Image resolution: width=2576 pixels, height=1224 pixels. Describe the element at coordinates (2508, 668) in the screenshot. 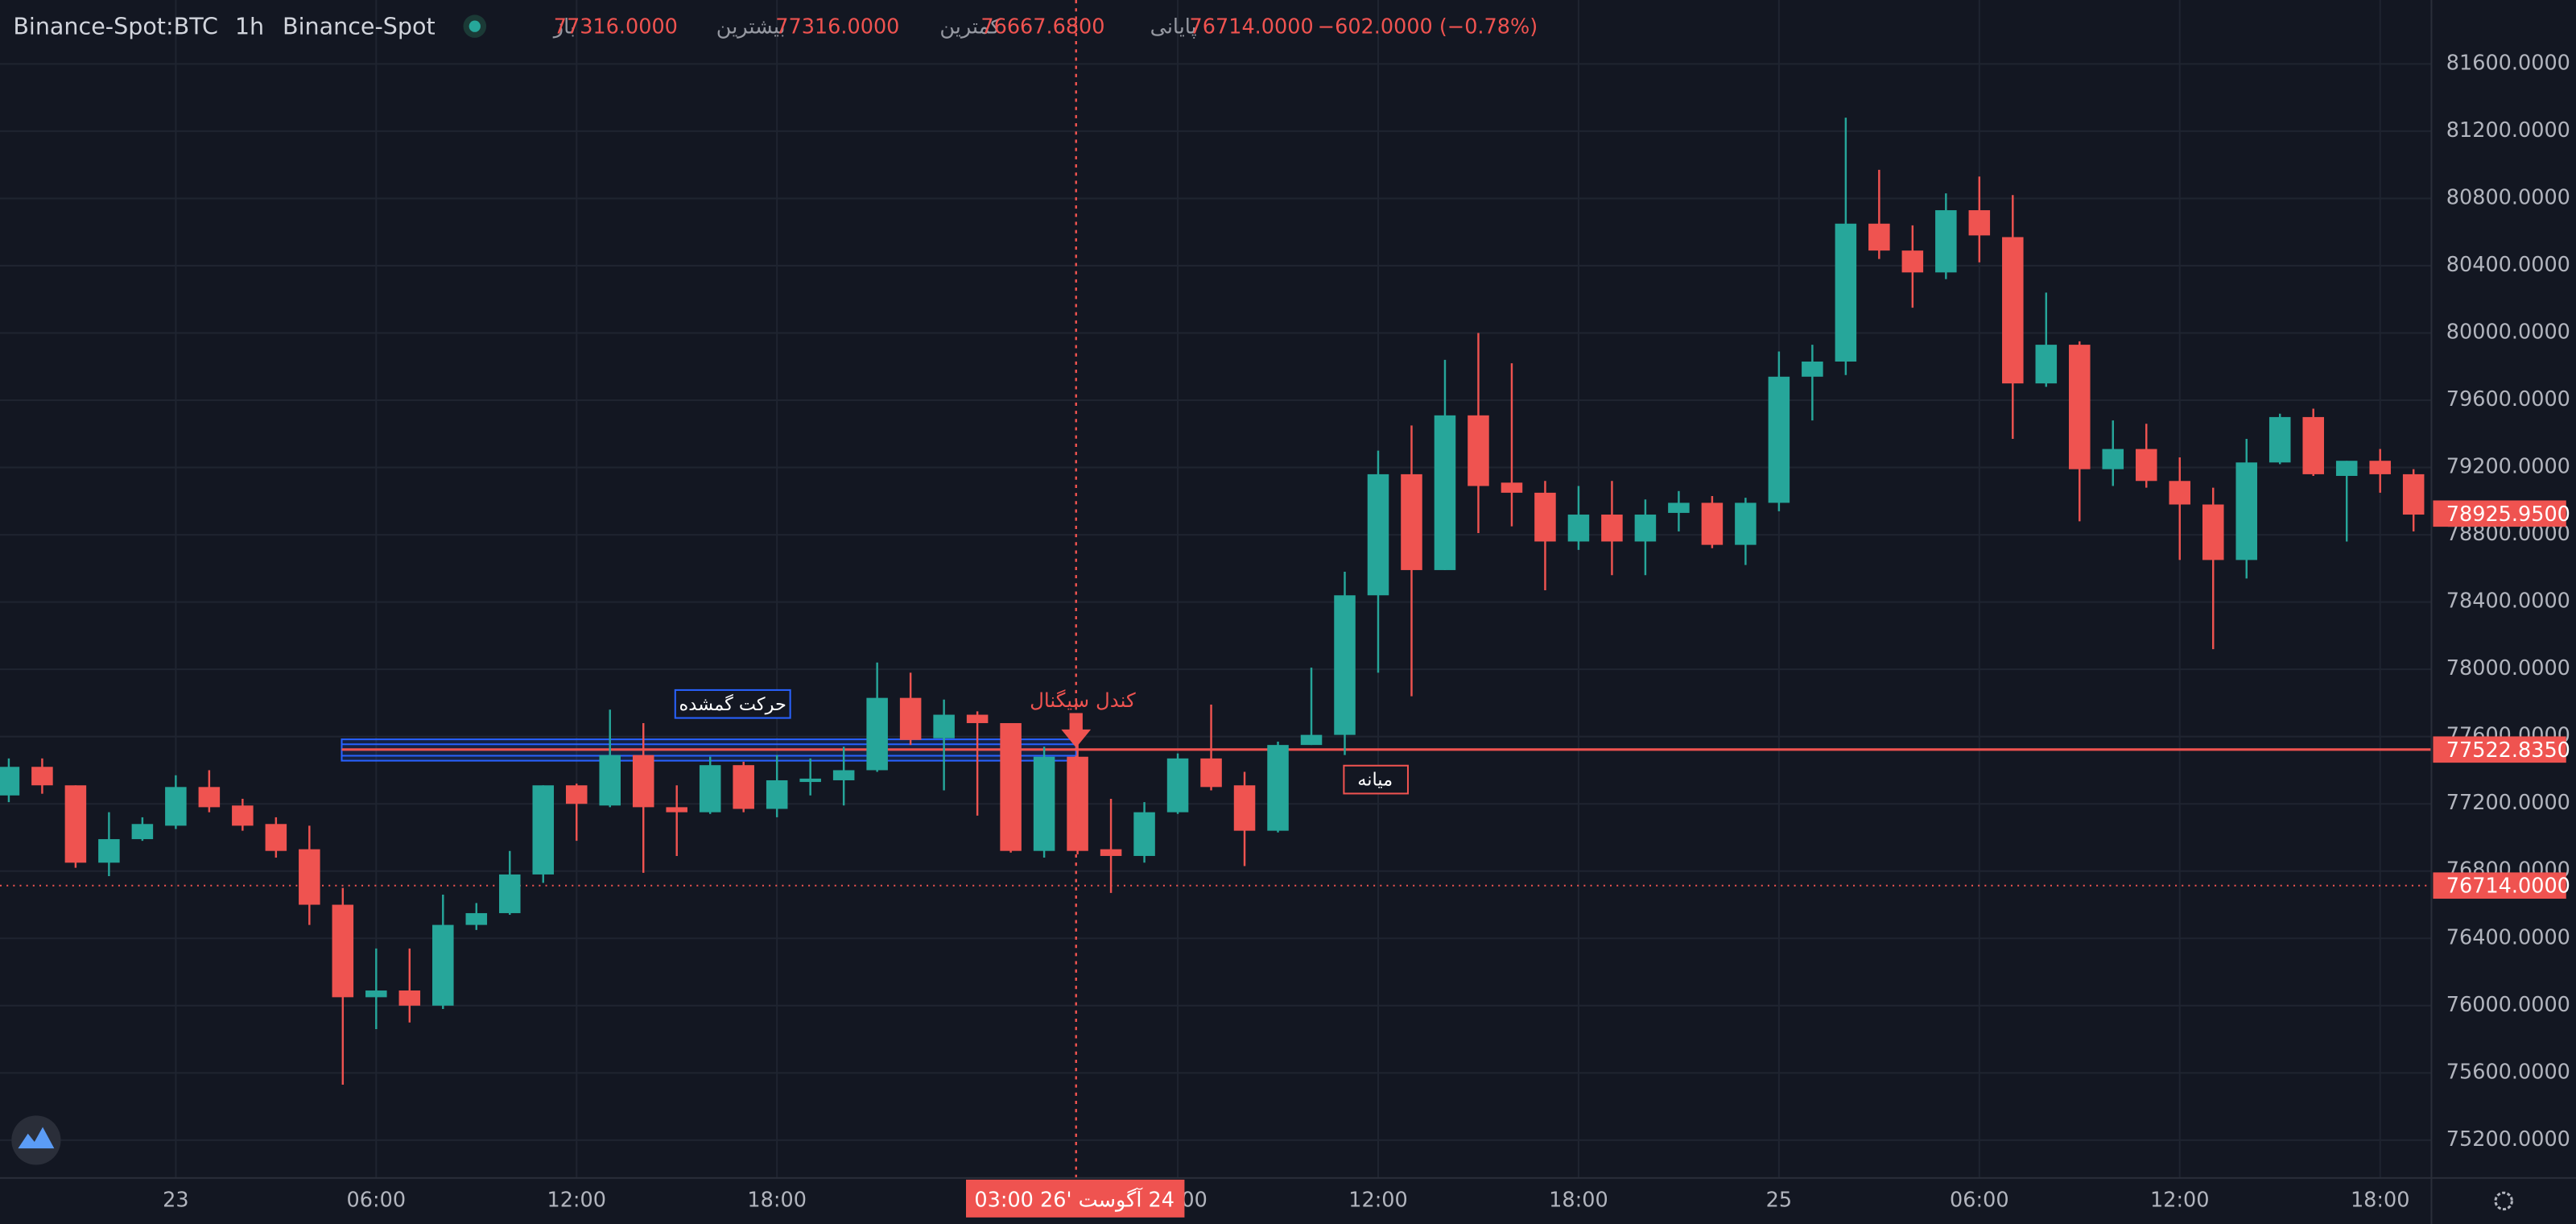

I see `y-tick-label: 78000.0000` at that location.